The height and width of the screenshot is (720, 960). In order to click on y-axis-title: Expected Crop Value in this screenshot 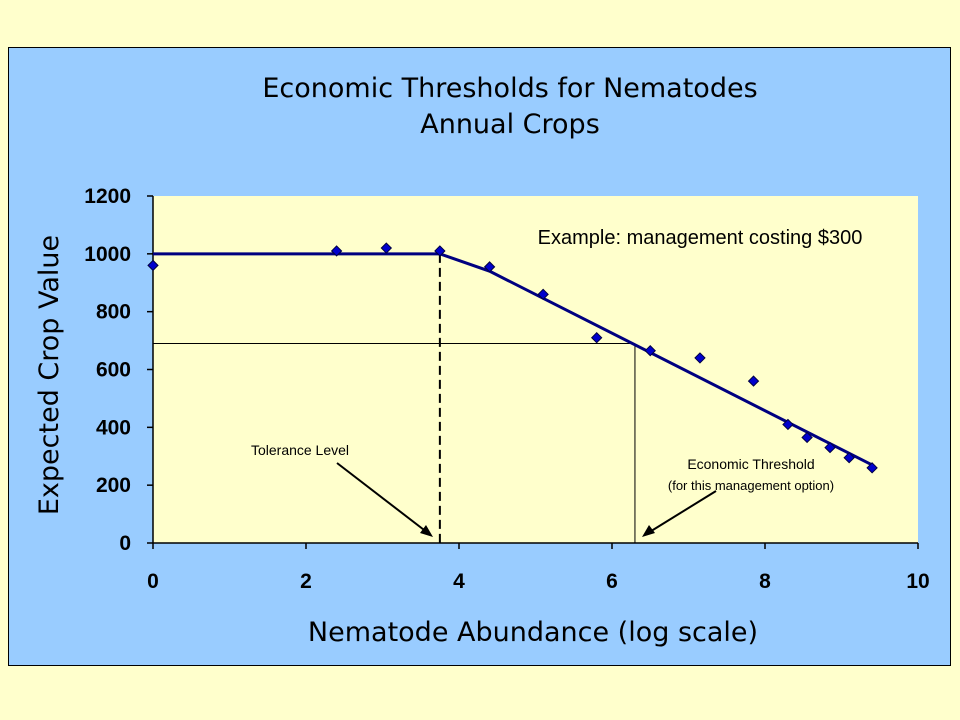, I will do `click(49, 375)`.